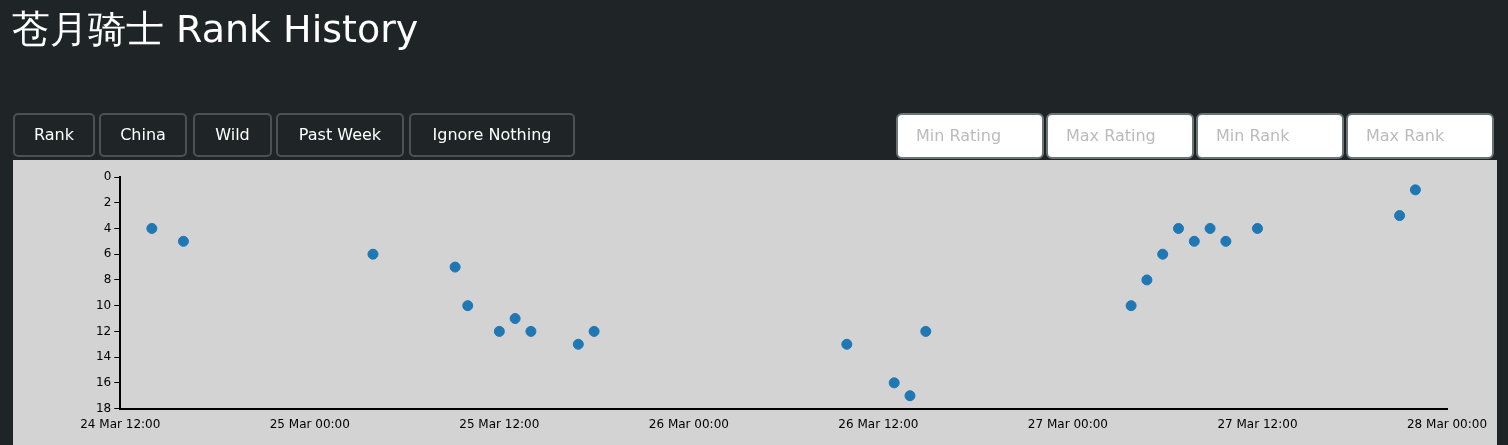  I want to click on filter-button: Ignore Nothing, so click(492, 135).